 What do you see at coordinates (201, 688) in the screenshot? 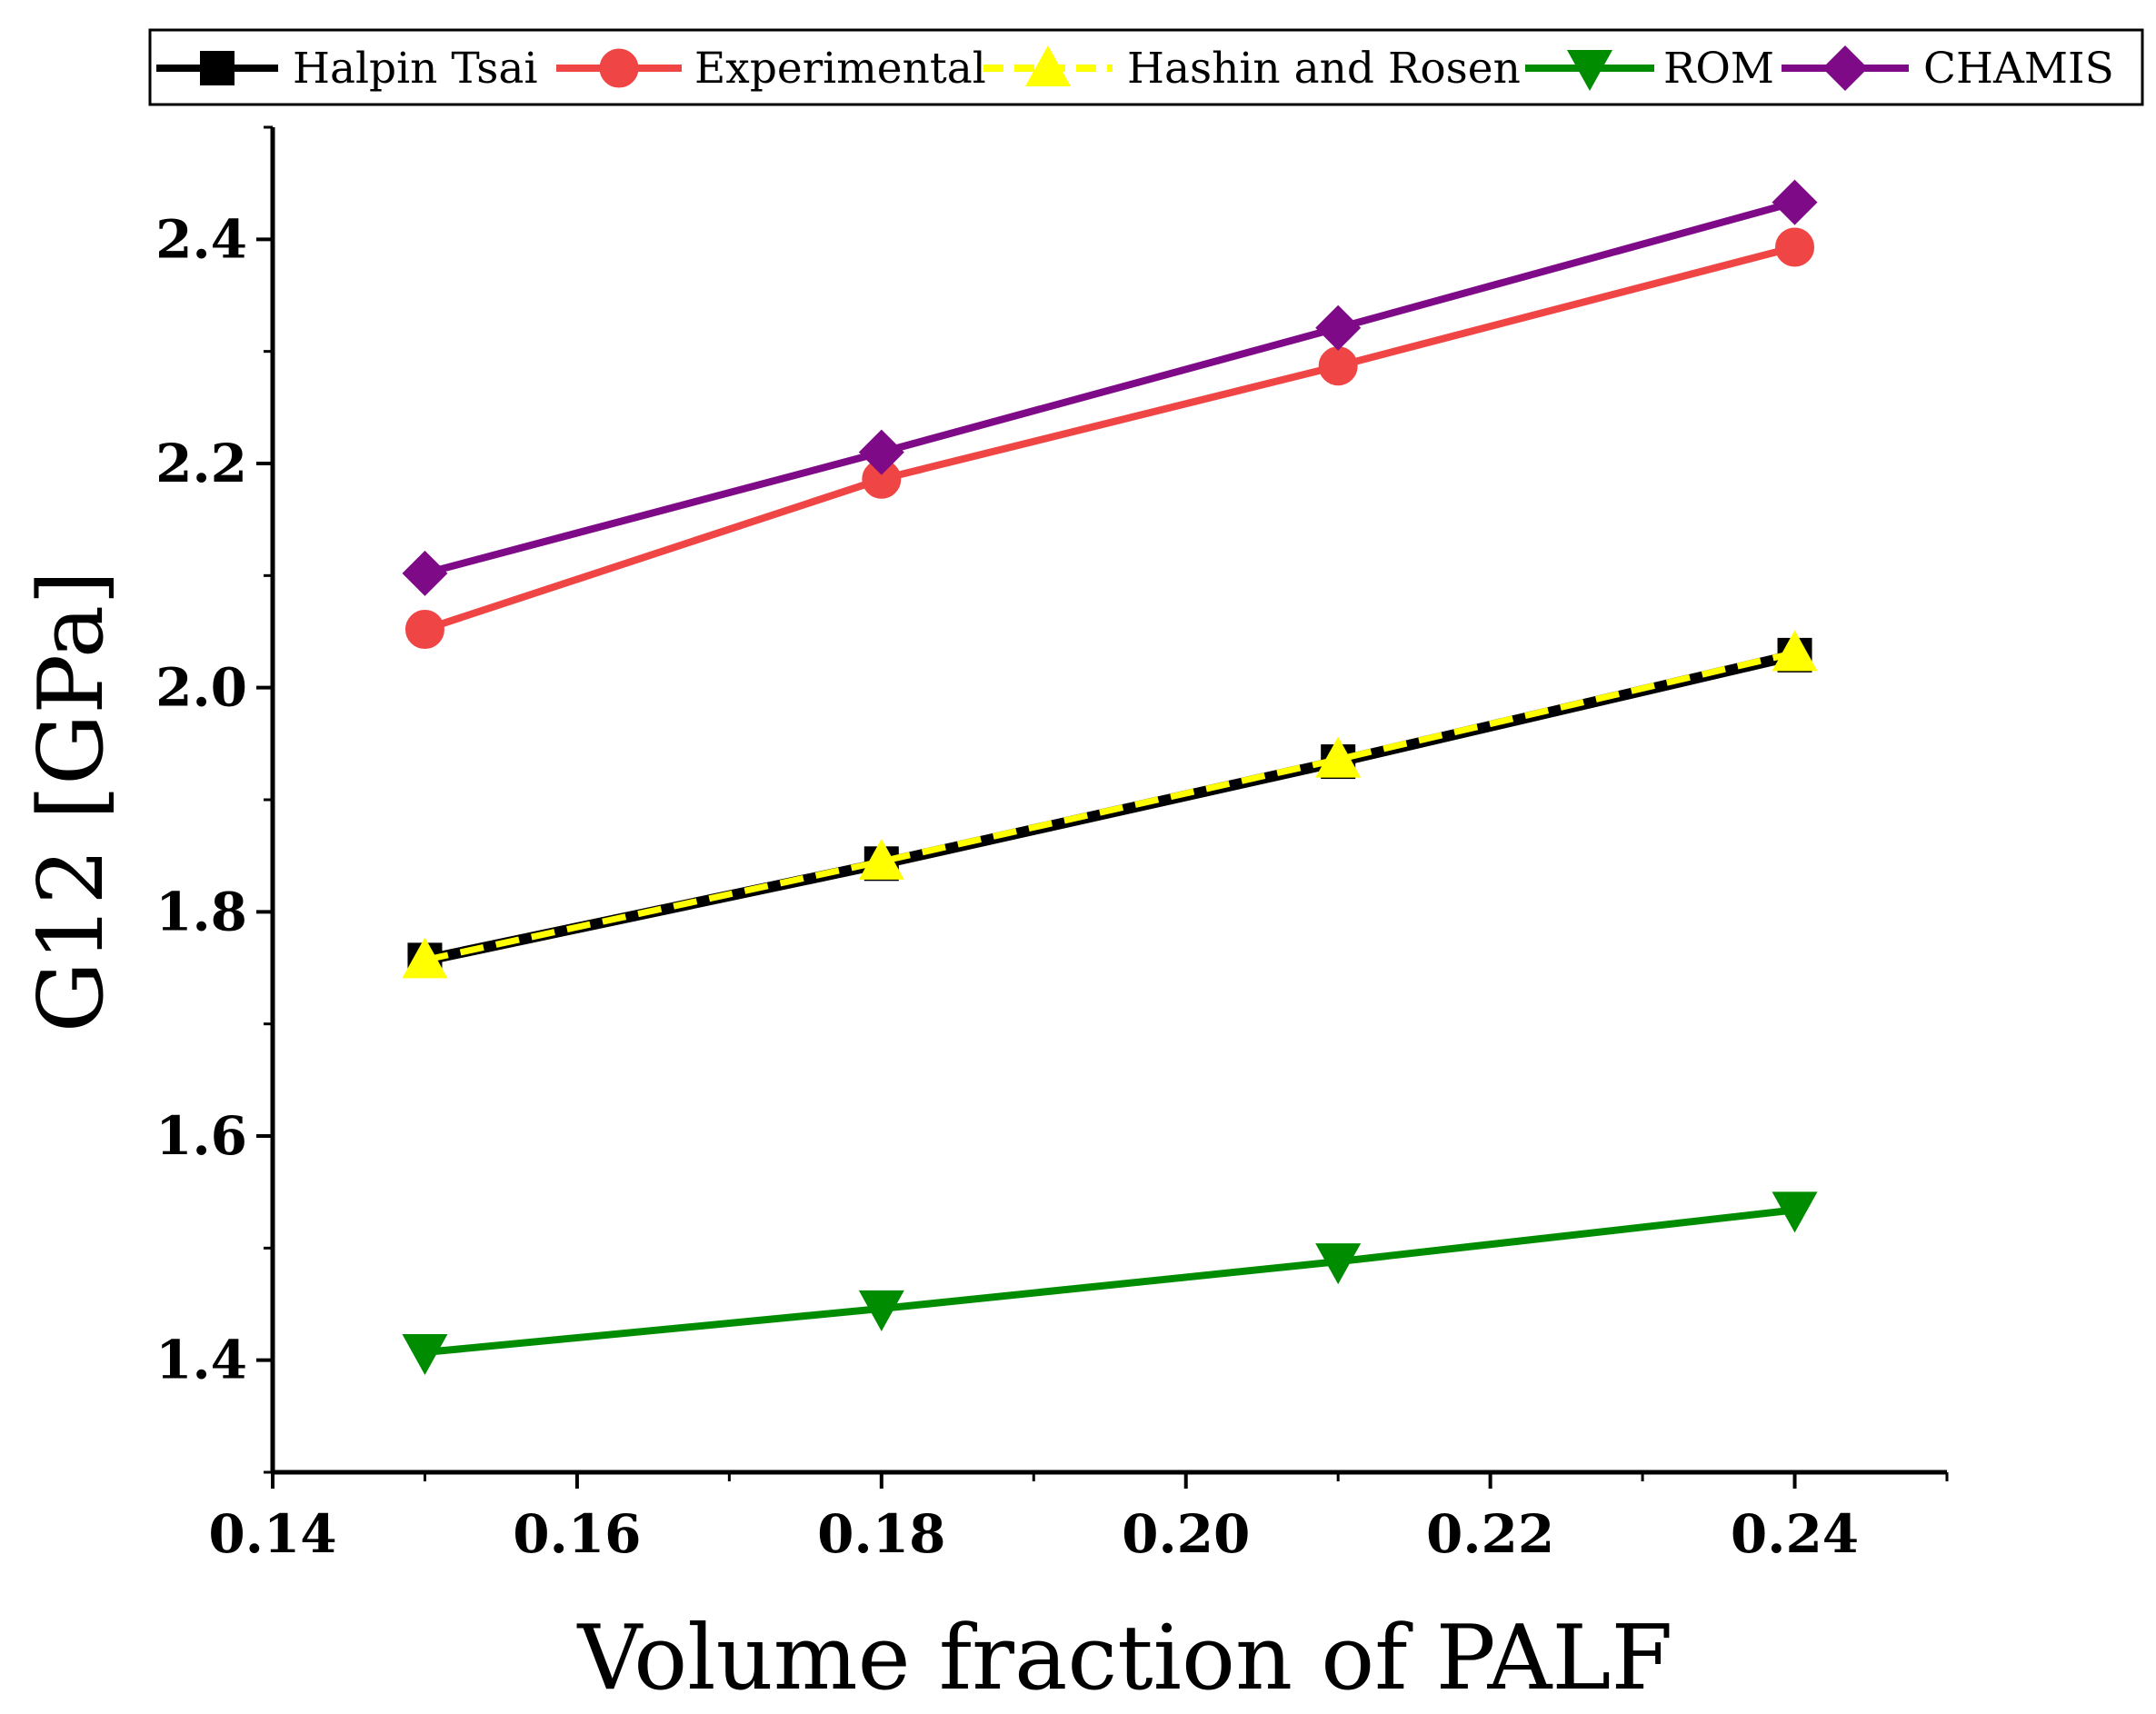
I see `y-tick-label: 2.0` at bounding box center [201, 688].